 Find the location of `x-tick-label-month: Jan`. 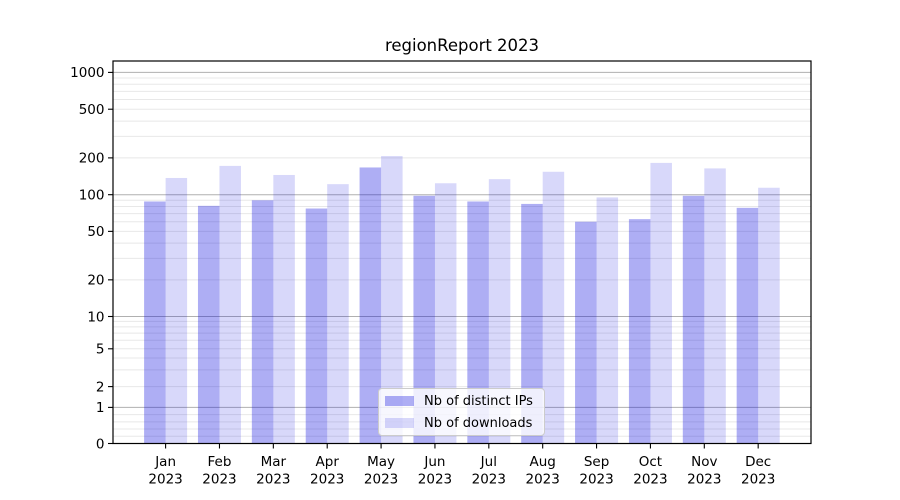

x-tick-label-month: Jan is located at coordinates (165, 462).